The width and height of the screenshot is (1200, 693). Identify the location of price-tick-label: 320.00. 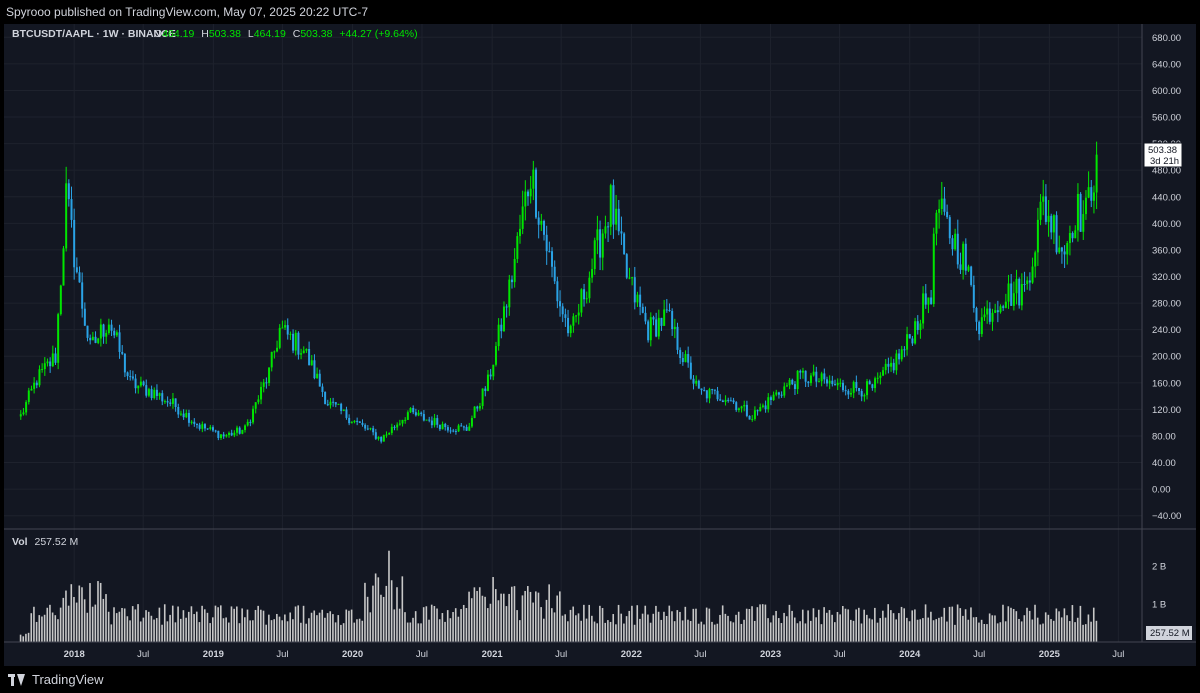
(1166, 277).